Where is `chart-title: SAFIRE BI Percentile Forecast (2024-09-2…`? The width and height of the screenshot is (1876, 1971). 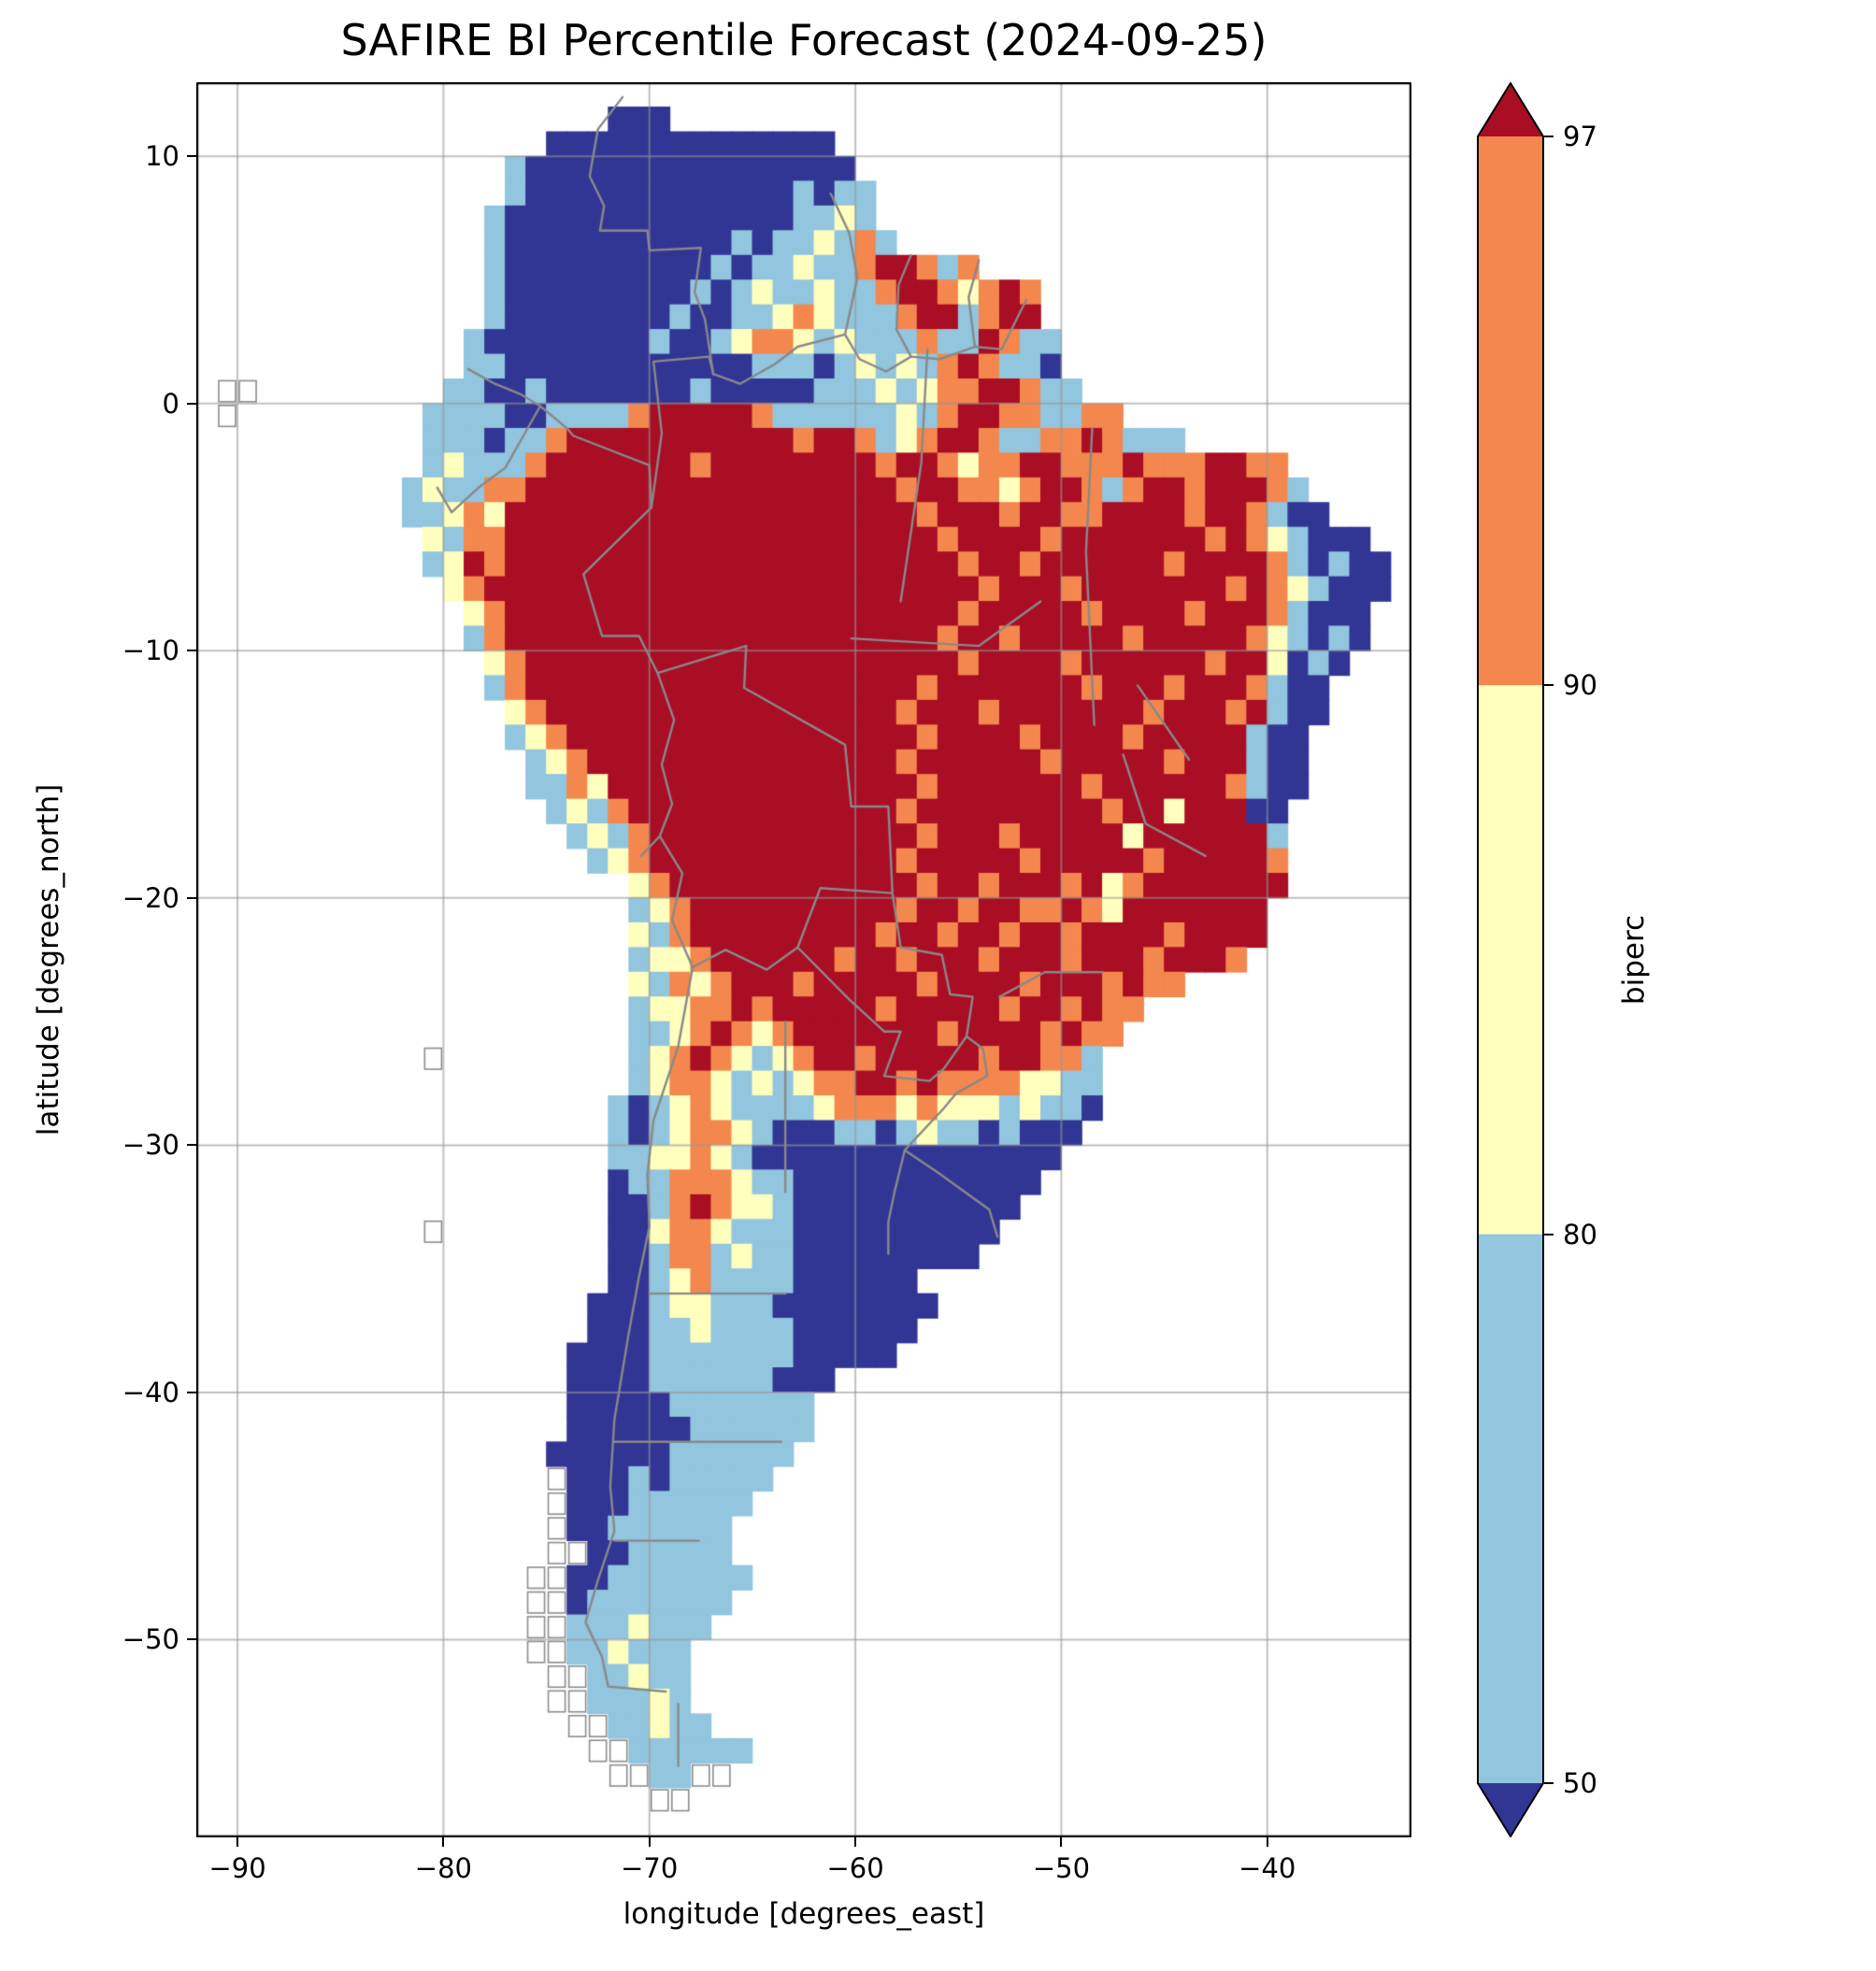 chart-title: SAFIRE BI Percentile Forecast (2024-09-2… is located at coordinates (804, 40).